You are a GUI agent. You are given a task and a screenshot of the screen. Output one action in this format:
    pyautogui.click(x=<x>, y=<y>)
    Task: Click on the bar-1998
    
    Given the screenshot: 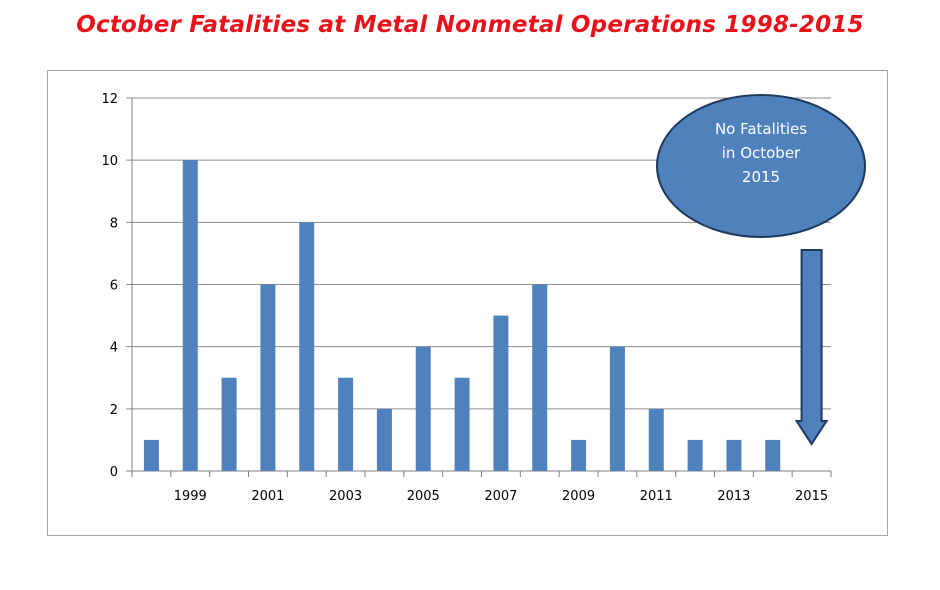 What is the action you would take?
    pyautogui.click(x=151, y=455)
    